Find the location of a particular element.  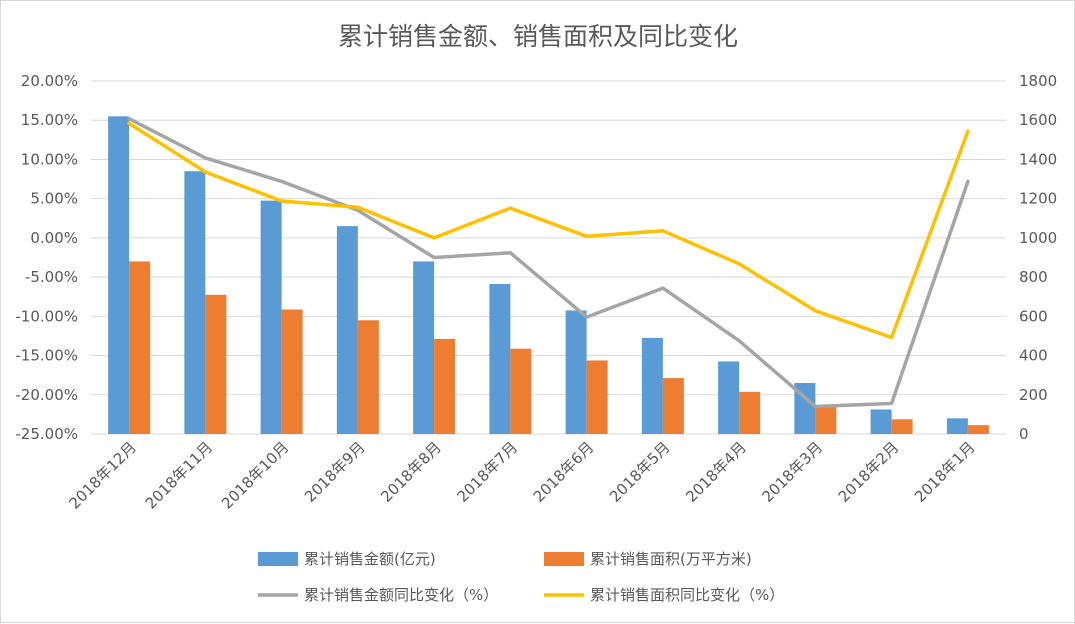

right-tick-label: 1600 is located at coordinates (1038, 120).